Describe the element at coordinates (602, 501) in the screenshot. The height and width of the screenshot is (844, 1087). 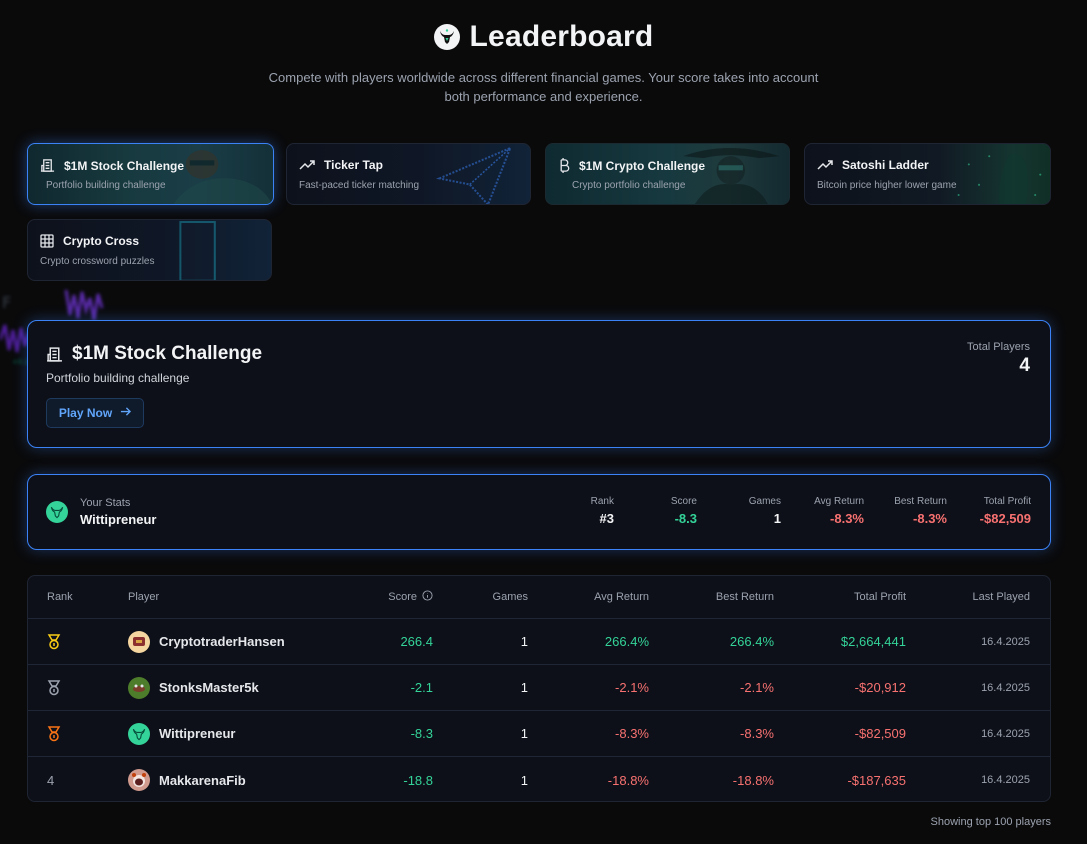
I see `stat-label: Rank` at that location.